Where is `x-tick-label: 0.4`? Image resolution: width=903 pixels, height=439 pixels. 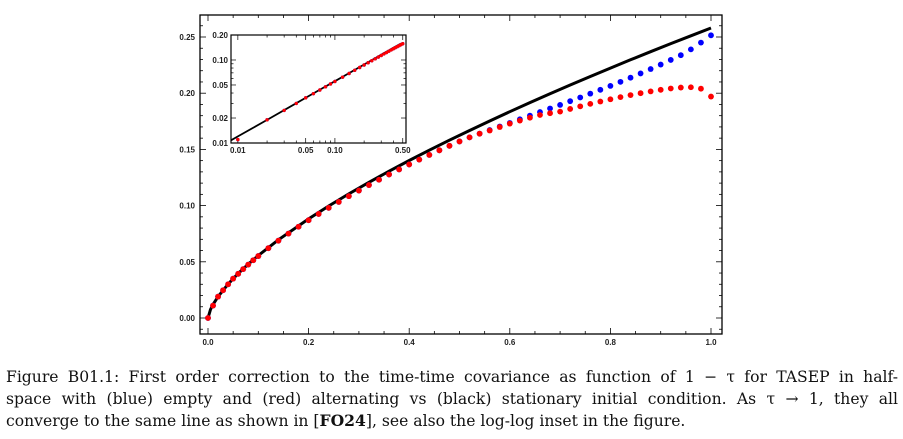
x-tick-label: 0.4 is located at coordinates (410, 342).